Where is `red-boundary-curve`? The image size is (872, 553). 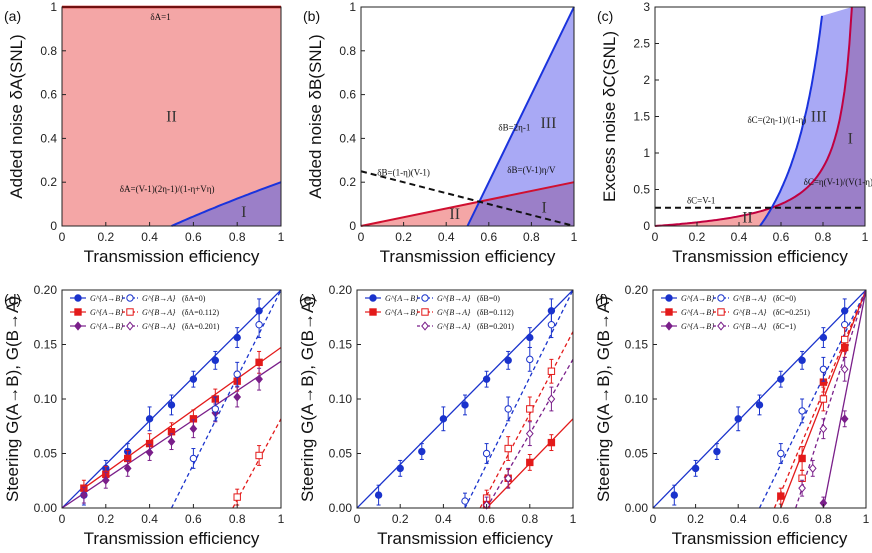 red-boundary-curve is located at coordinates (753, 116).